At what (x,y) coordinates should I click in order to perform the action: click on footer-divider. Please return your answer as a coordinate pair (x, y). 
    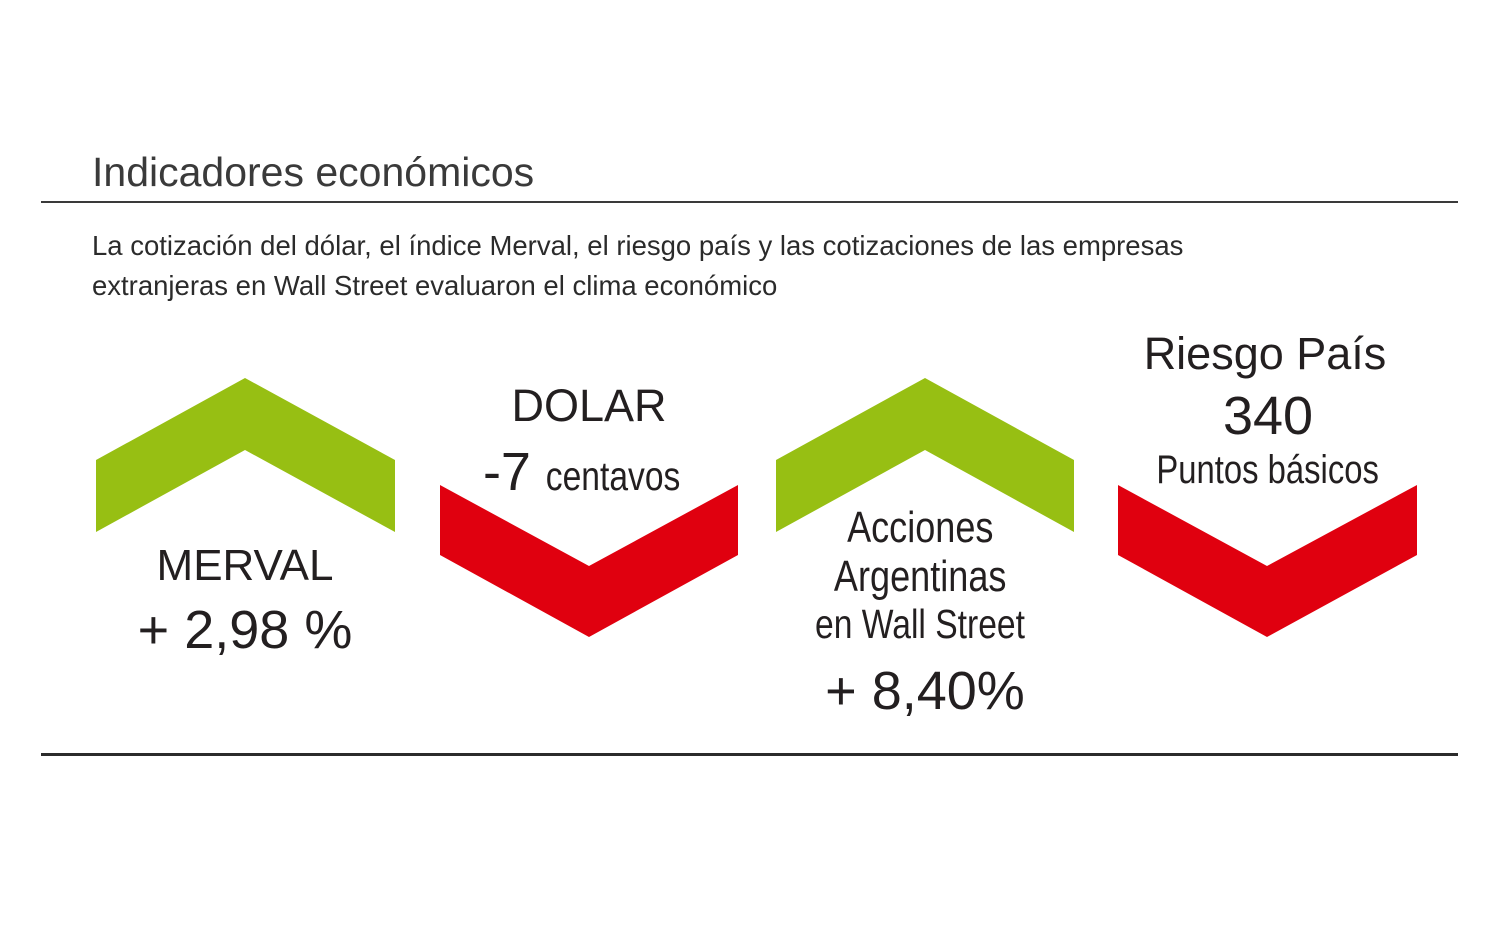
    Looking at the image, I should click on (749, 754).